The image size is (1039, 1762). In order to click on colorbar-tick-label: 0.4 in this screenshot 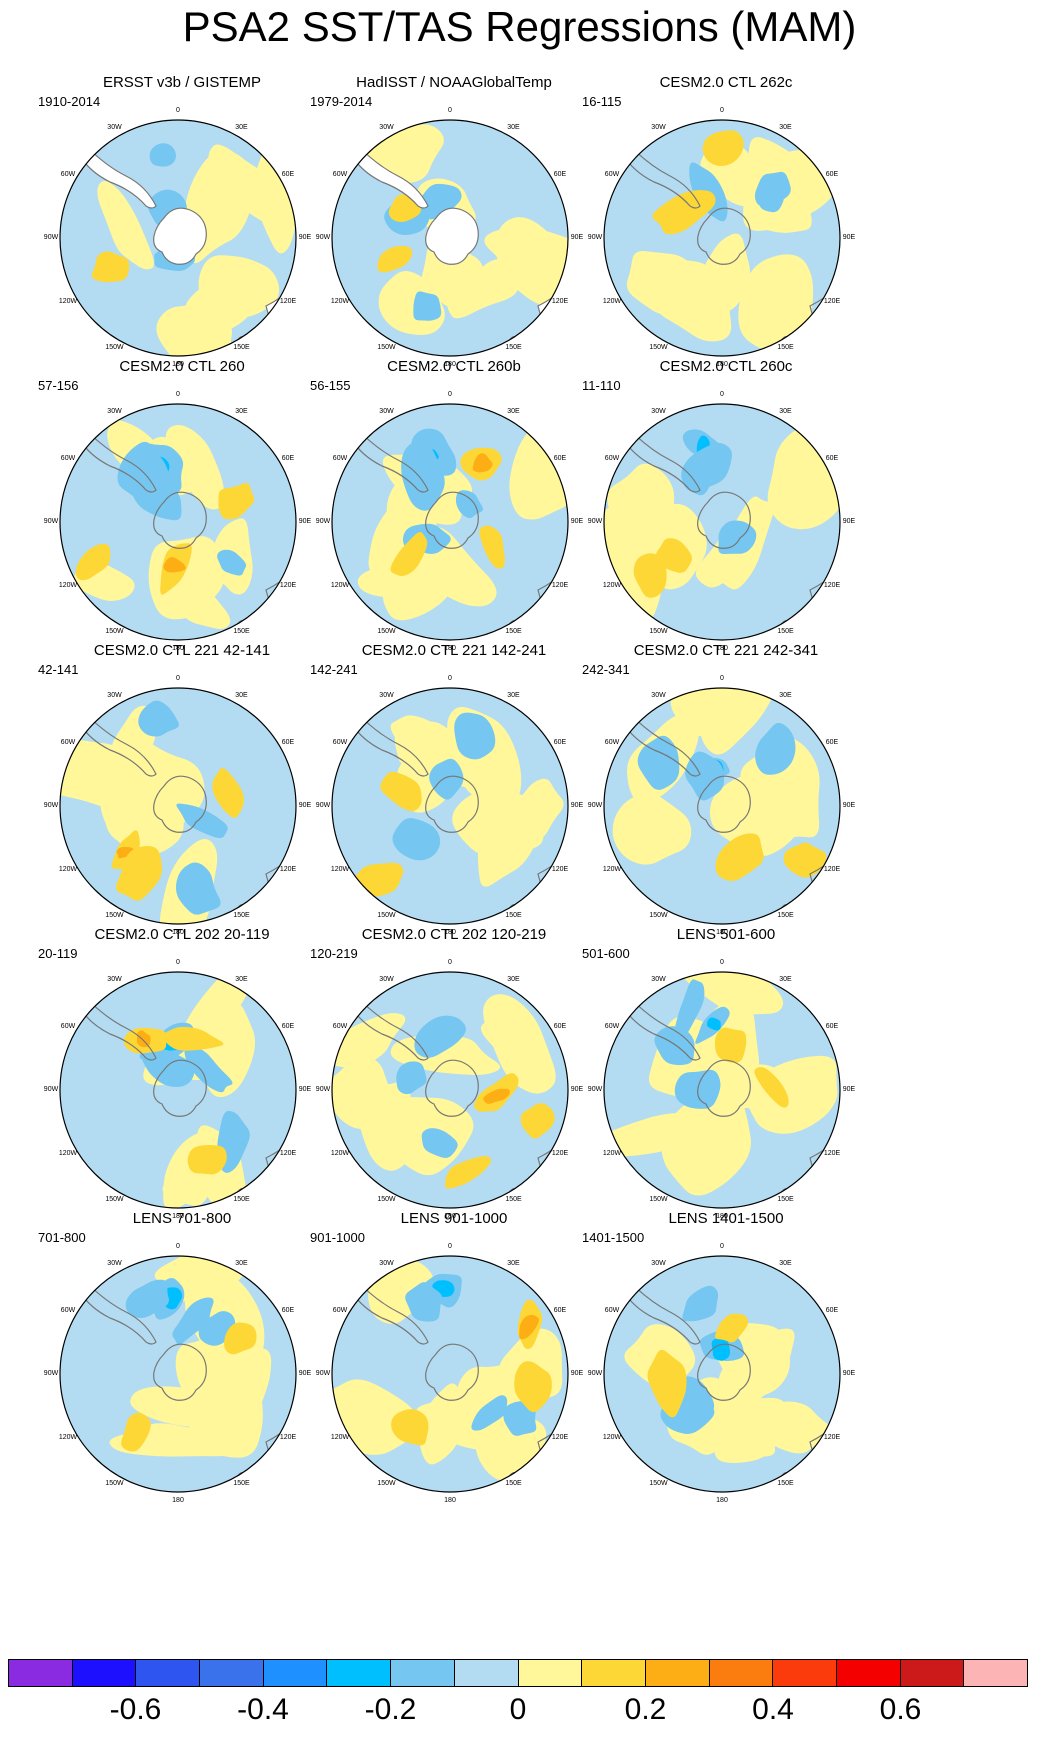, I will do `click(773, 1709)`.